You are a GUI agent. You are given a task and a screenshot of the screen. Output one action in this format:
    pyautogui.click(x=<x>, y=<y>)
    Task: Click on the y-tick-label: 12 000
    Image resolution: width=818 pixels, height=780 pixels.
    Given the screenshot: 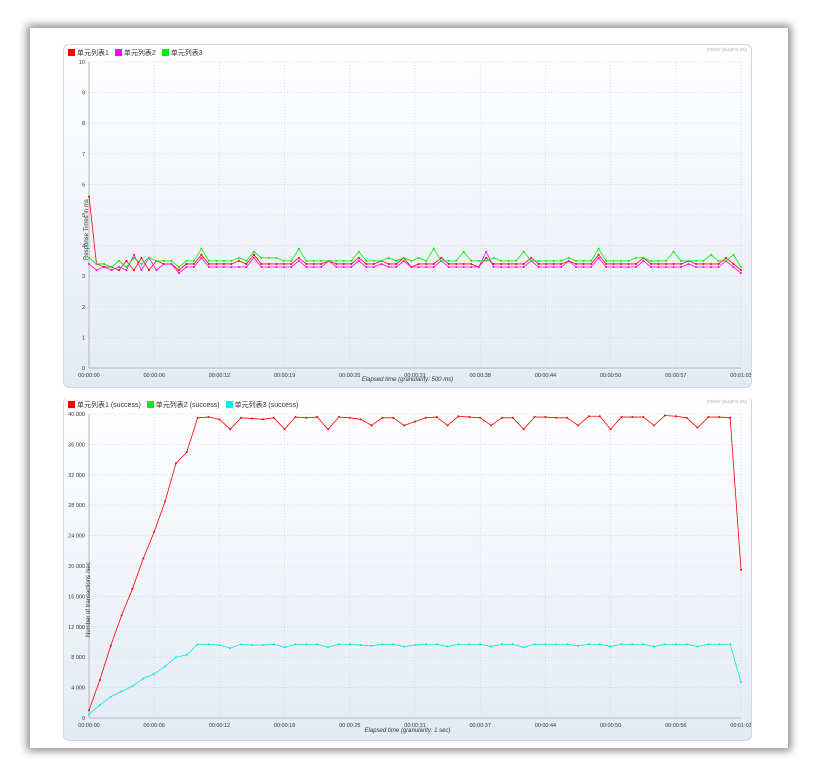 What is the action you would take?
    pyautogui.click(x=76, y=628)
    